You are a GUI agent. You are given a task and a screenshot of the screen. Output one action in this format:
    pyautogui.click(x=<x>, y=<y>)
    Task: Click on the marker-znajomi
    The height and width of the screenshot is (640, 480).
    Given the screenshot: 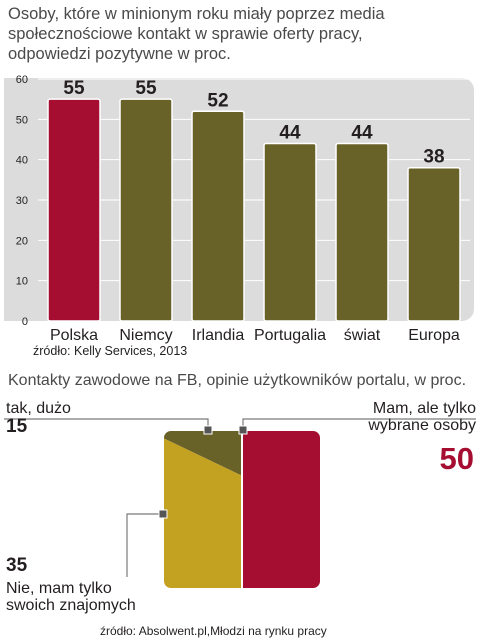 What is the action you would take?
    pyautogui.click(x=163, y=514)
    